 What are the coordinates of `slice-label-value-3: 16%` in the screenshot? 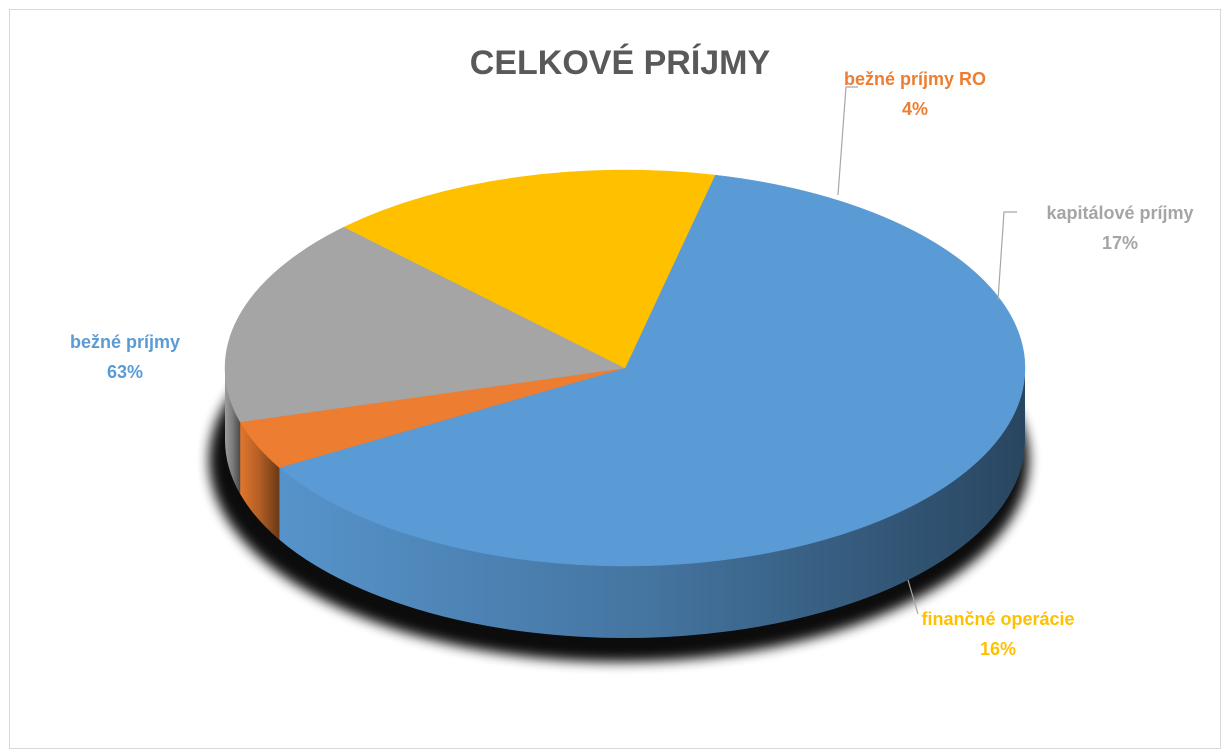 It's located at (998, 649).